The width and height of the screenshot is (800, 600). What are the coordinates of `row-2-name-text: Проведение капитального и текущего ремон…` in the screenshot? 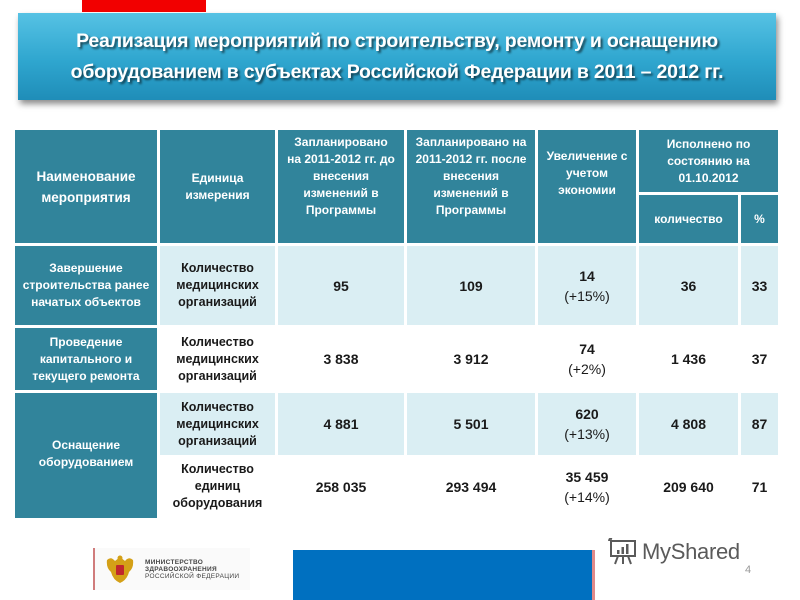 It's located at (86, 358).